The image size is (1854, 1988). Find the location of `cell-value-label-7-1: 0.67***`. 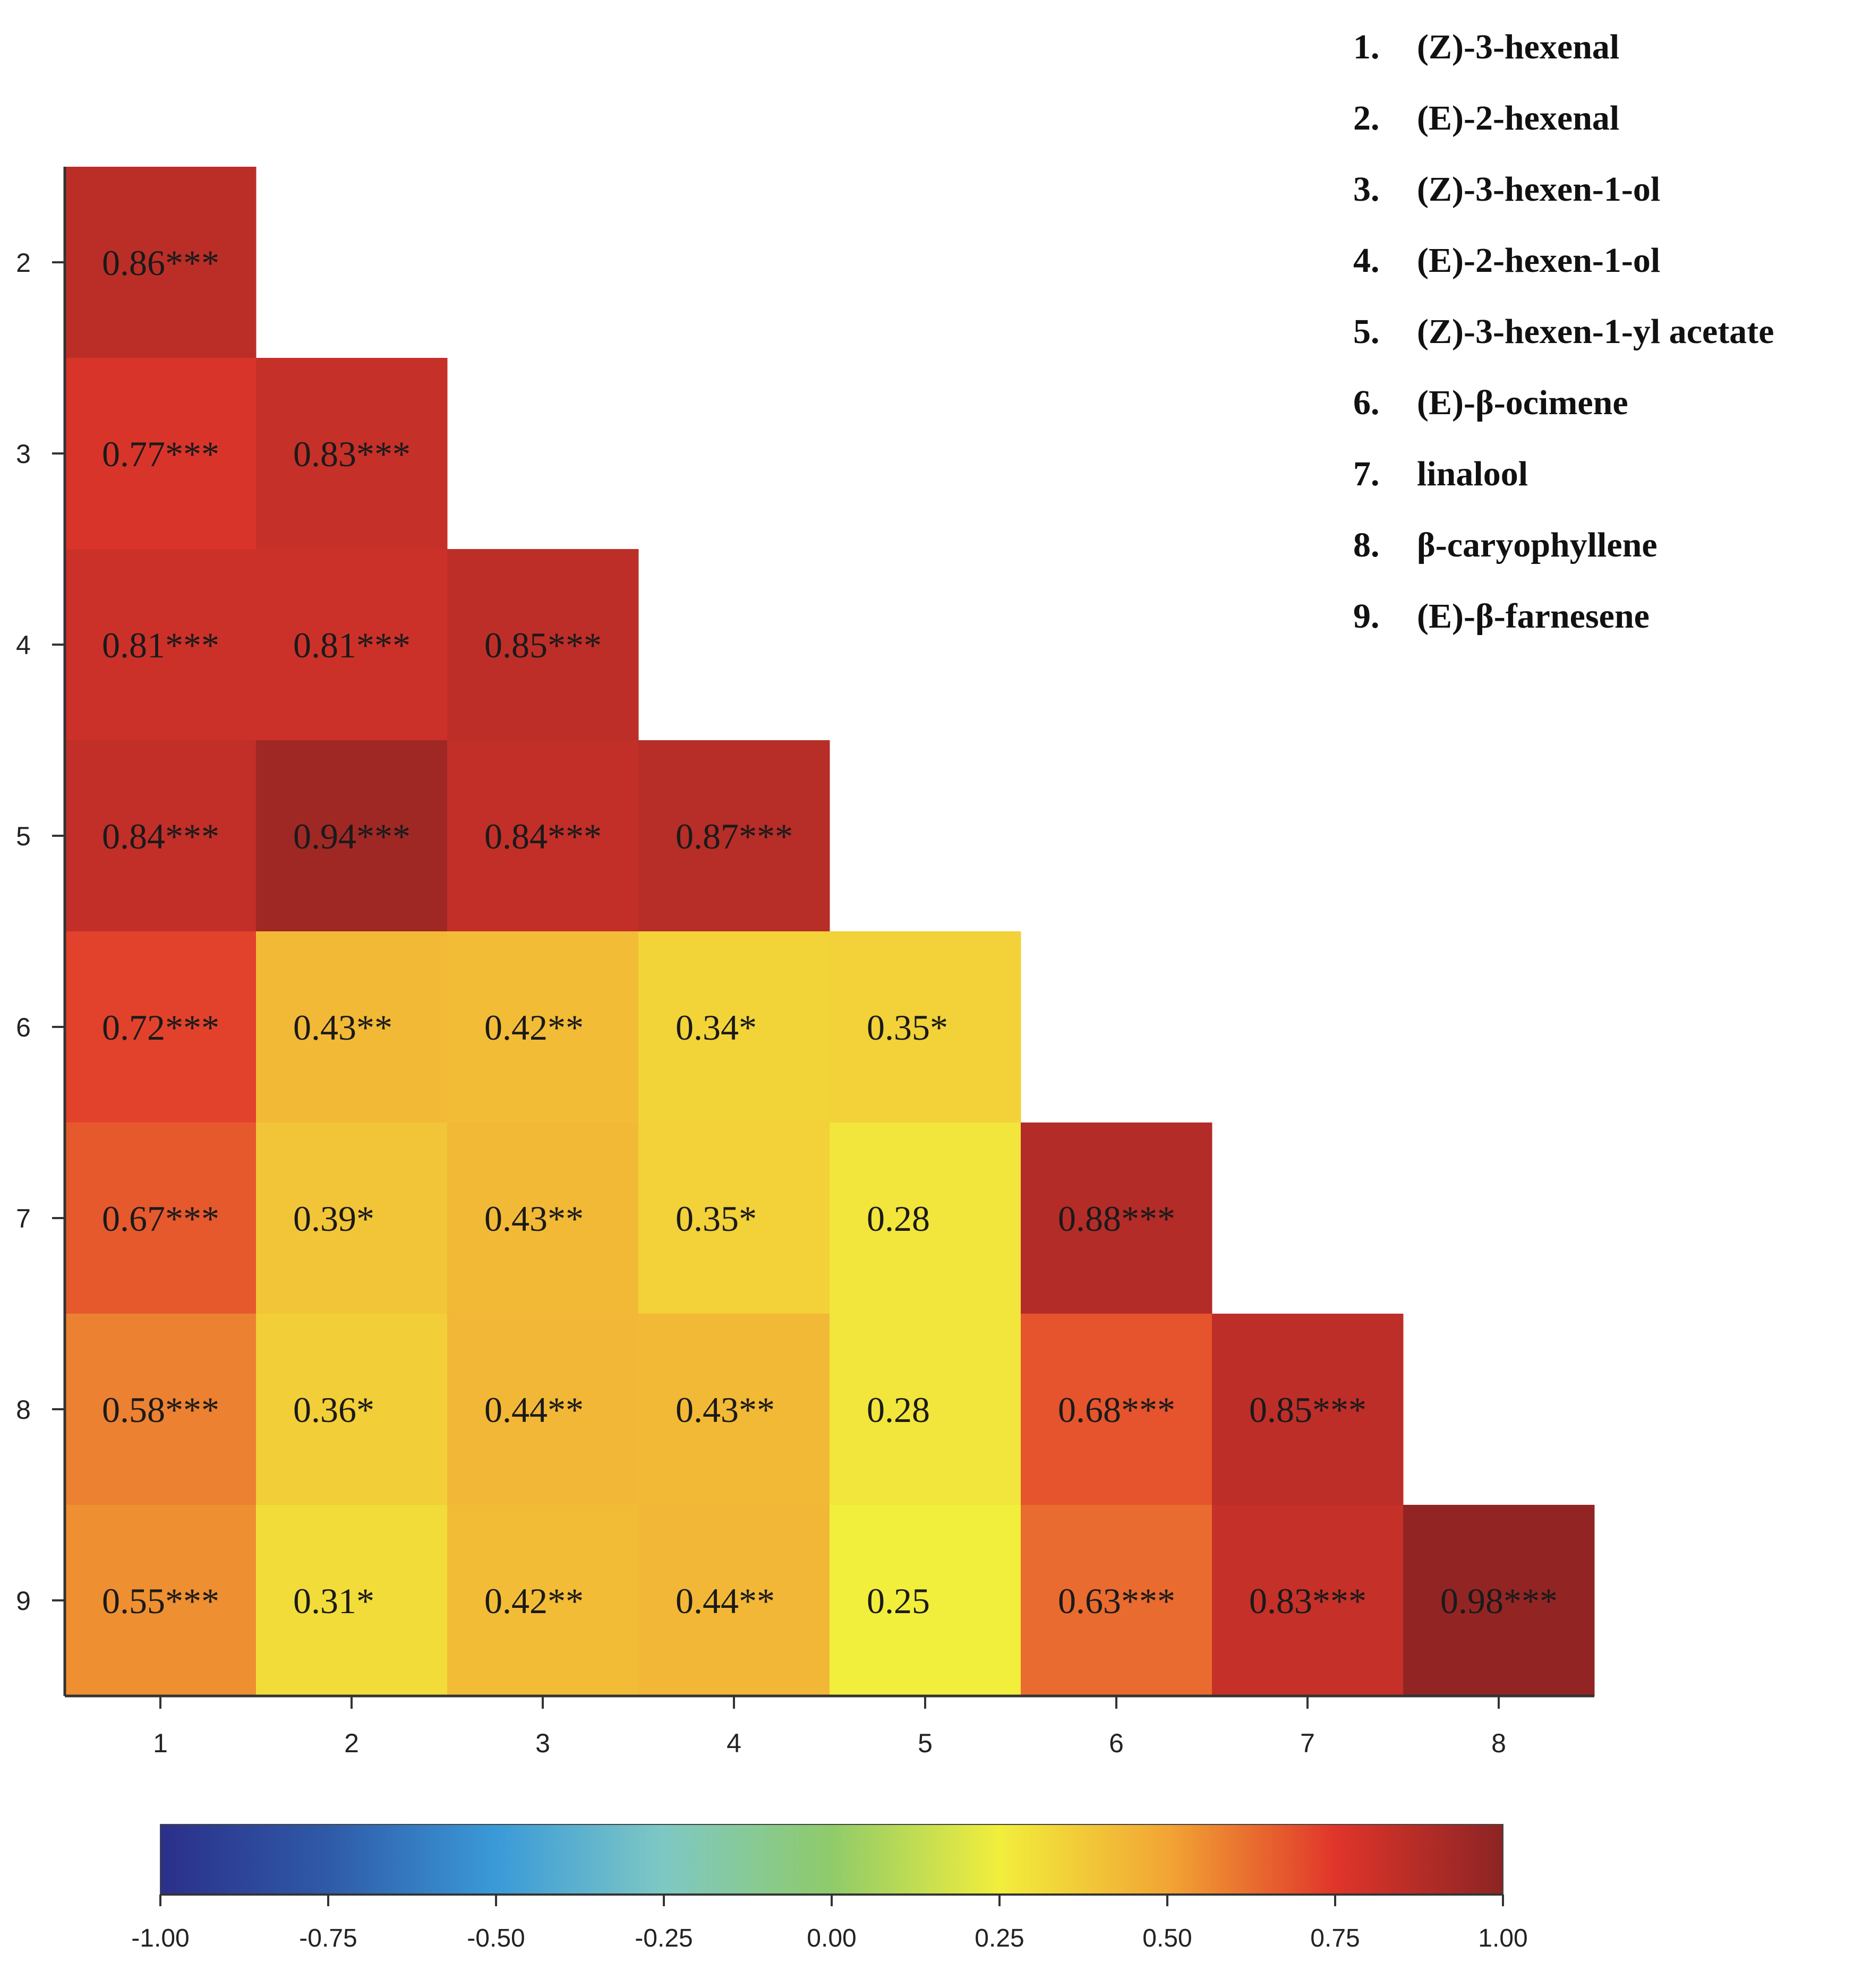

cell-value-label-7-1: 0.67*** is located at coordinates (160, 1218).